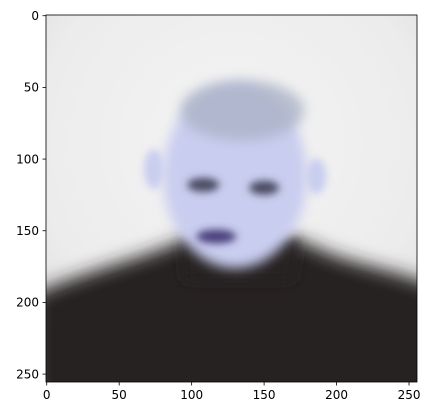 This screenshot has width=430, height=418. I want to click on right-eye, so click(264, 187).